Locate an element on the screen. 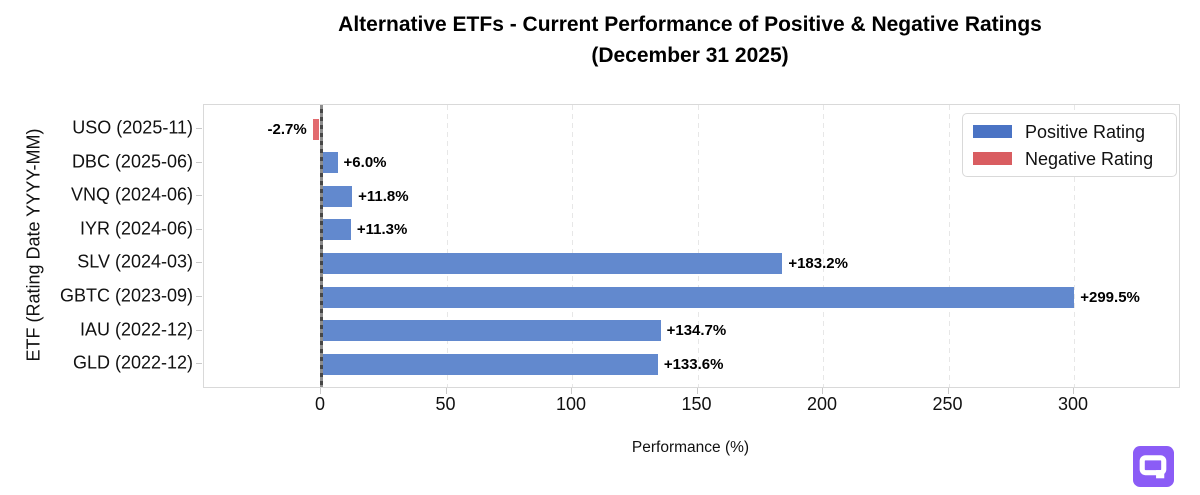  bar-value-label: +11.3% is located at coordinates (382, 230).